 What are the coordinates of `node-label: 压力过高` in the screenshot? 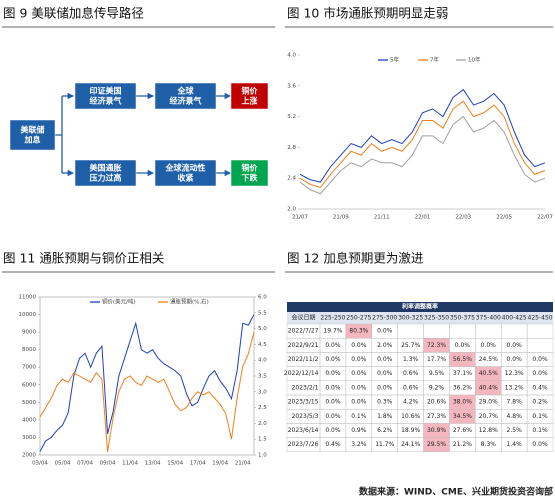 It's located at (106, 178).